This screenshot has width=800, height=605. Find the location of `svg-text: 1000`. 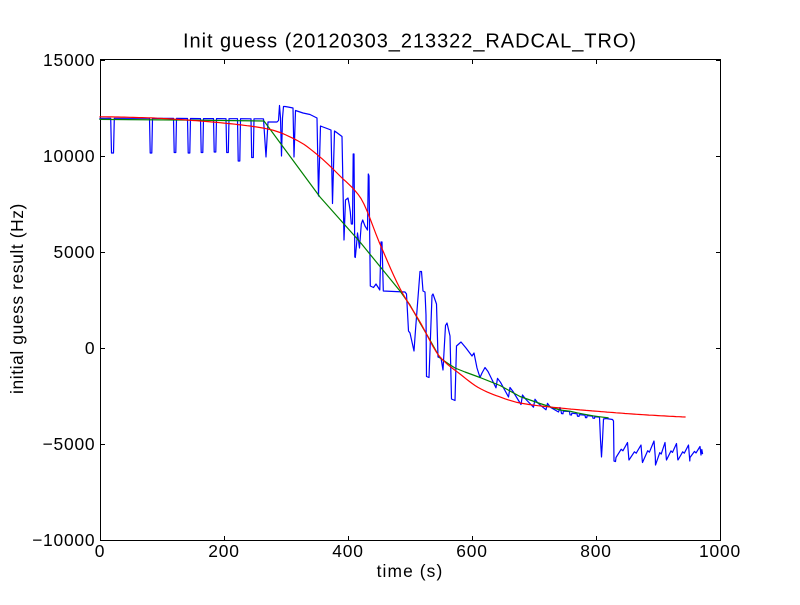

svg-text: 1000 is located at coordinates (720, 551).